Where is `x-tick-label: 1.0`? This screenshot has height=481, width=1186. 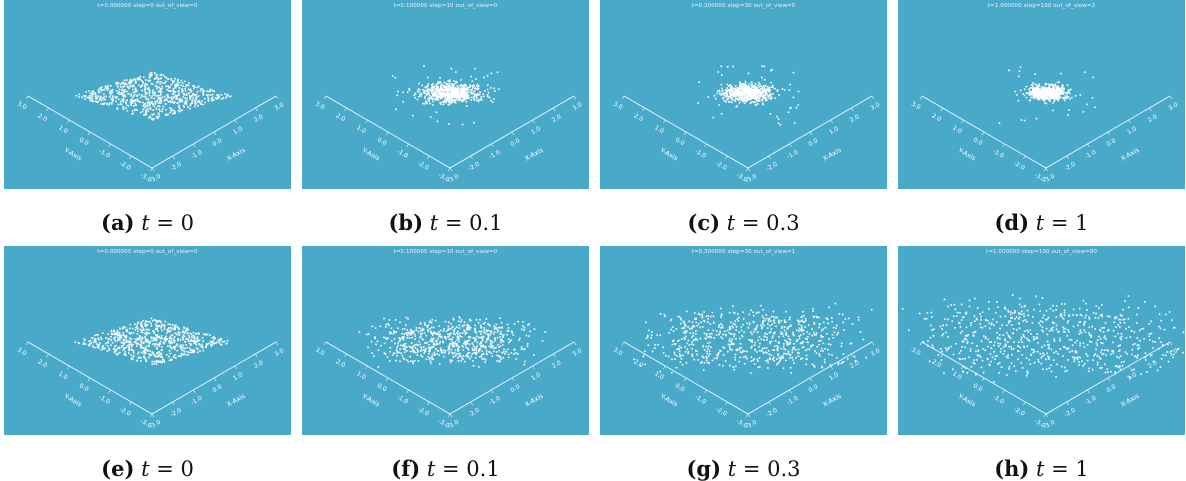 x-tick-label: 1.0 is located at coordinates (238, 130).